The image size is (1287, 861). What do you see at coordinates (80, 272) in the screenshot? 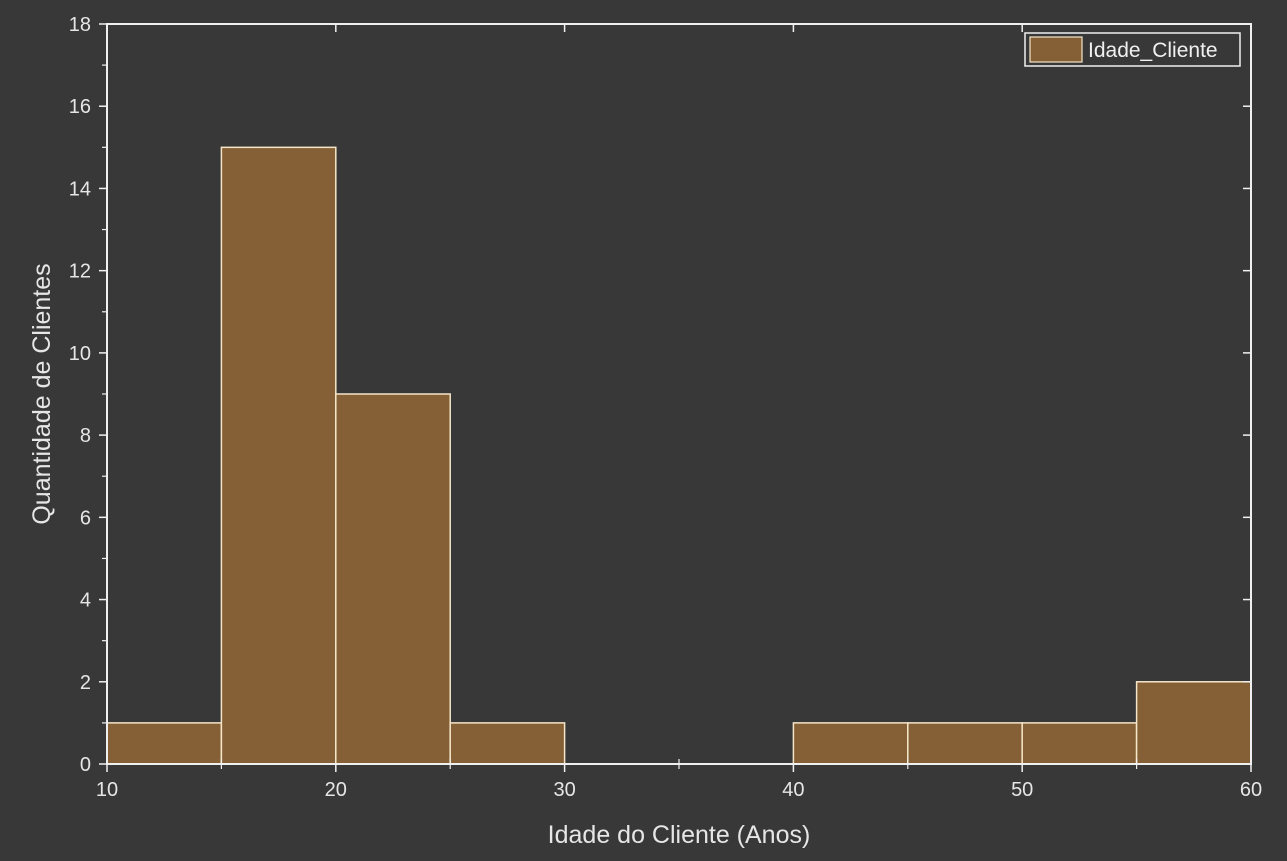
I see `y-tick-label: 12` at bounding box center [80, 272].